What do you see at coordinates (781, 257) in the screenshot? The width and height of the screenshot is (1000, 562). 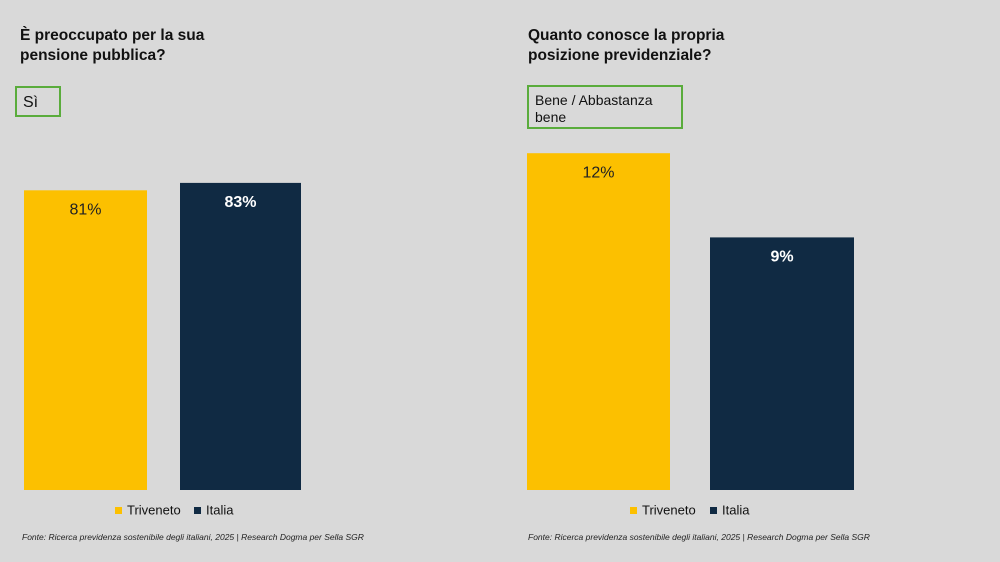 I see `value-label: 9%` at bounding box center [781, 257].